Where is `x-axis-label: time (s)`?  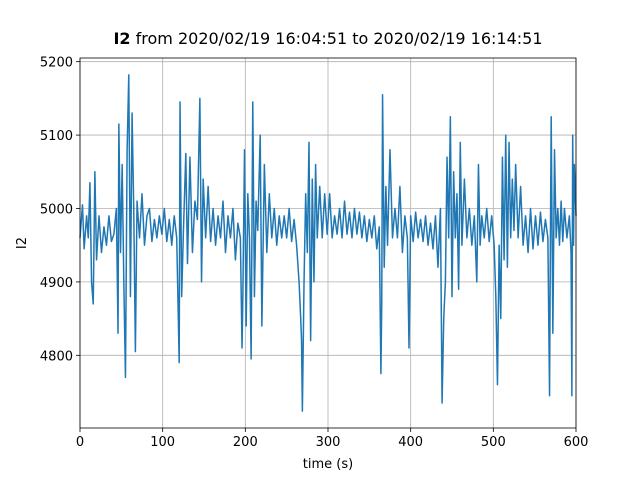 x-axis-label: time (s) is located at coordinates (328, 464).